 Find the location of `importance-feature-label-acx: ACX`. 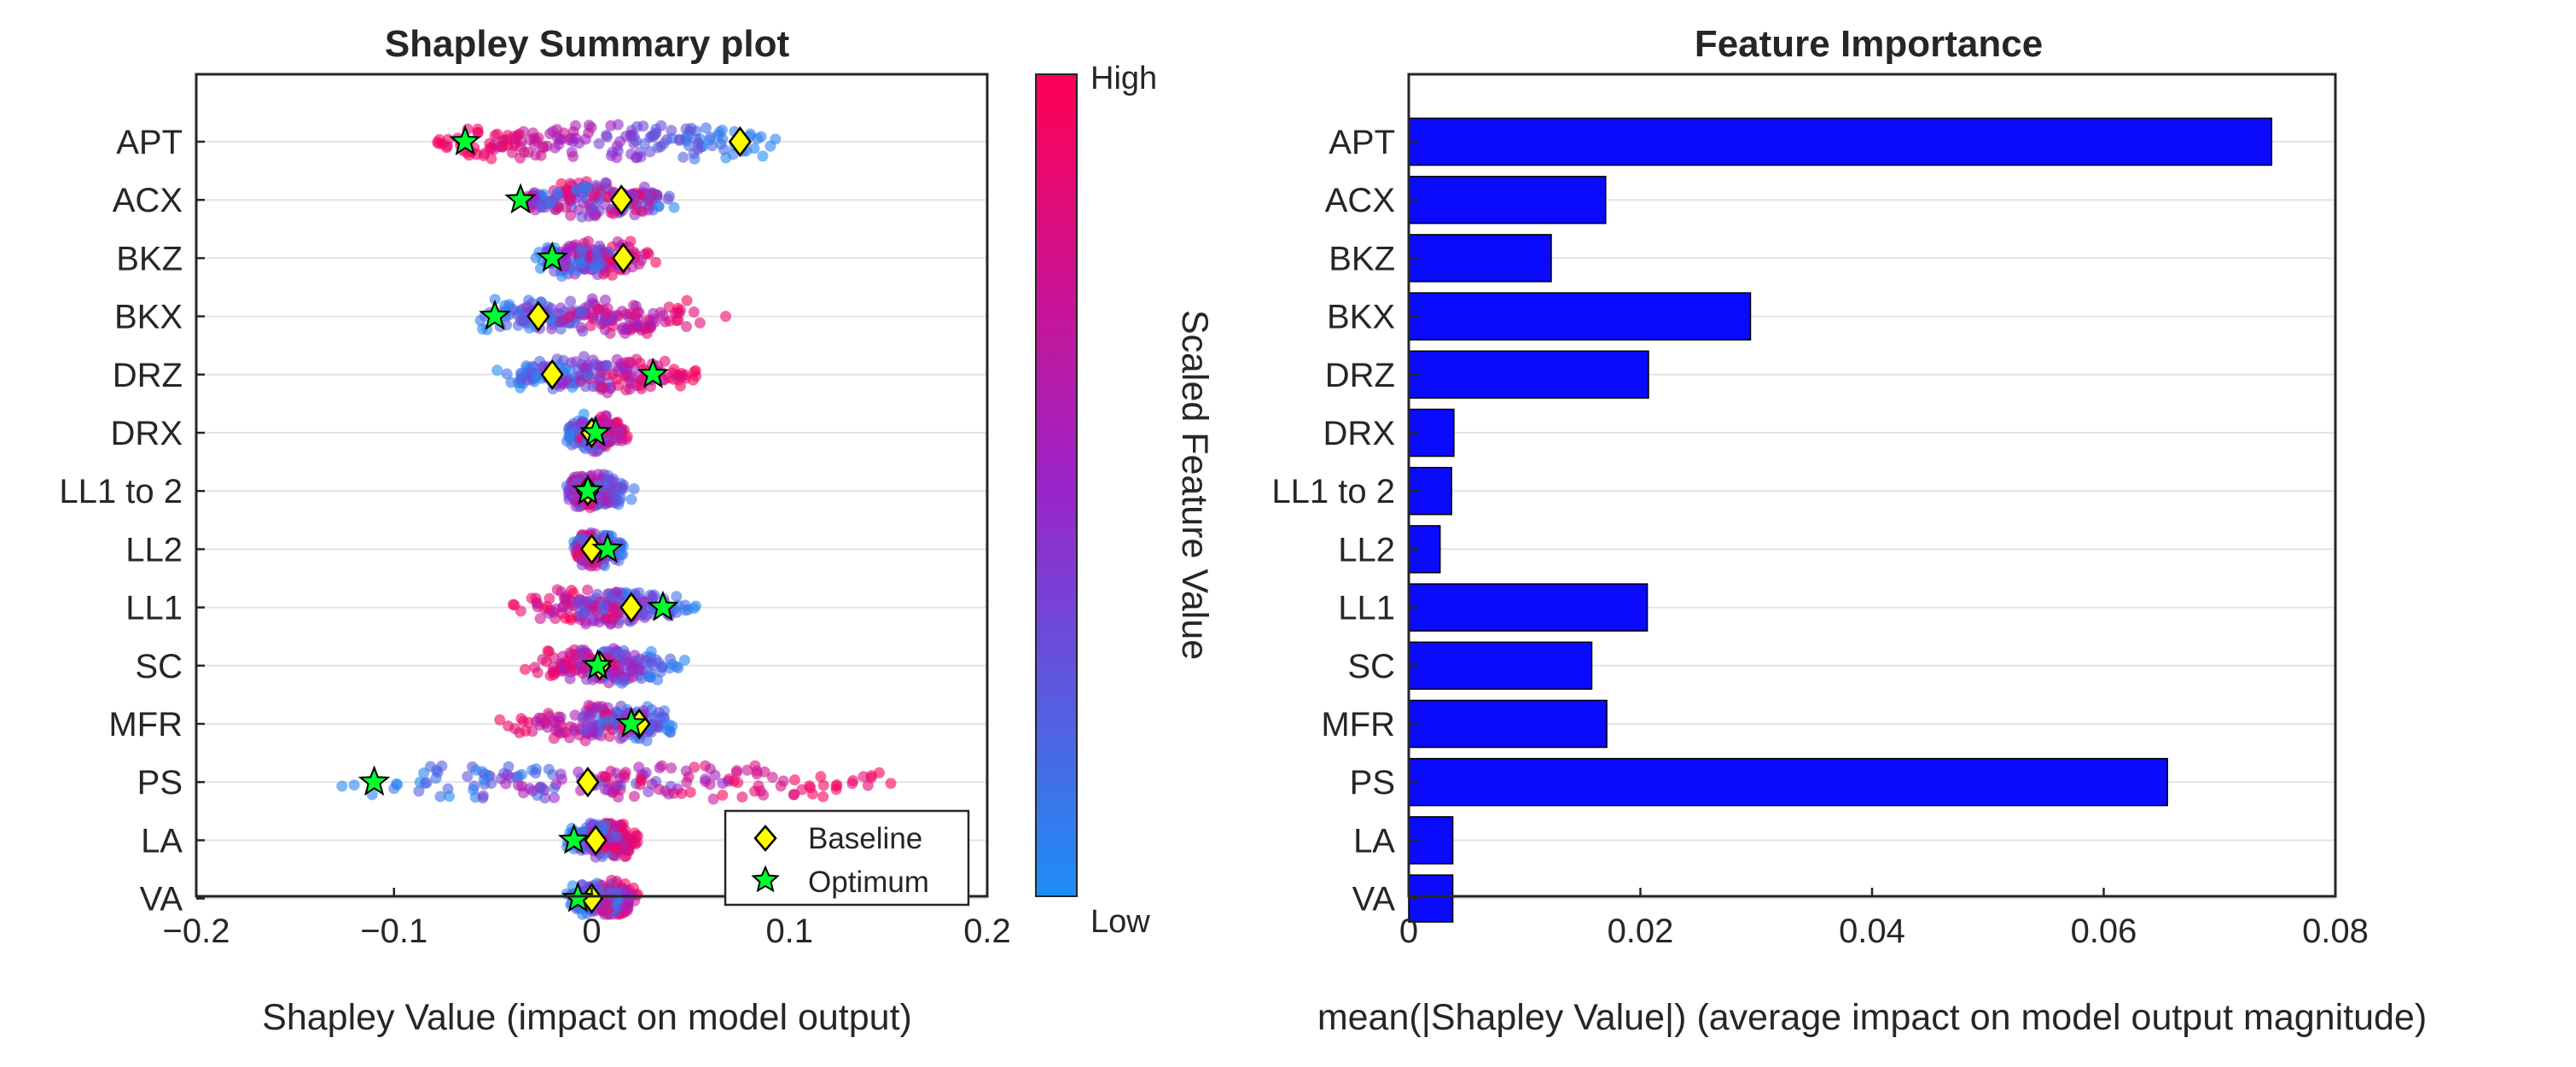

importance-feature-label-acx: ACX is located at coordinates (1360, 201).